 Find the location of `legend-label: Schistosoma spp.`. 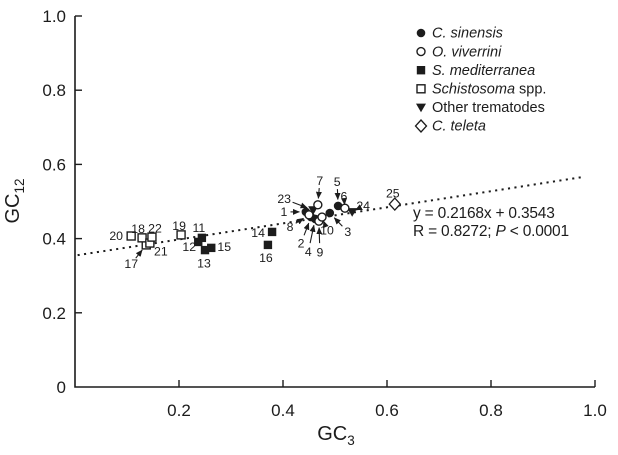

legend-label: Schistosoma spp. is located at coordinates (489, 90).